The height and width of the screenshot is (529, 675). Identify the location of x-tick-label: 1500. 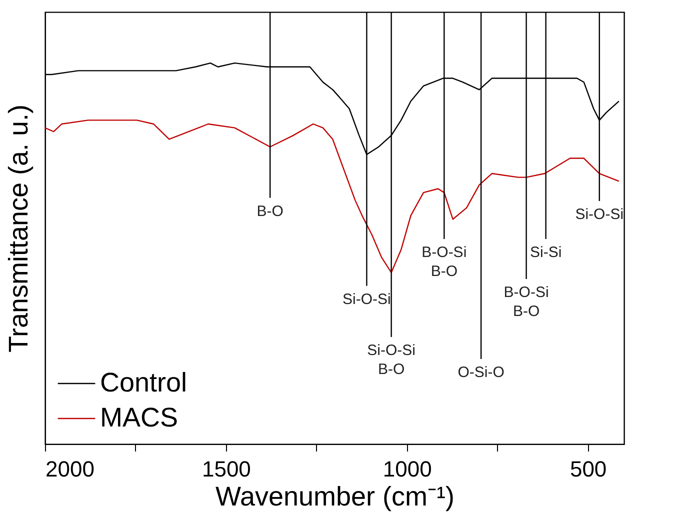
(226, 469).